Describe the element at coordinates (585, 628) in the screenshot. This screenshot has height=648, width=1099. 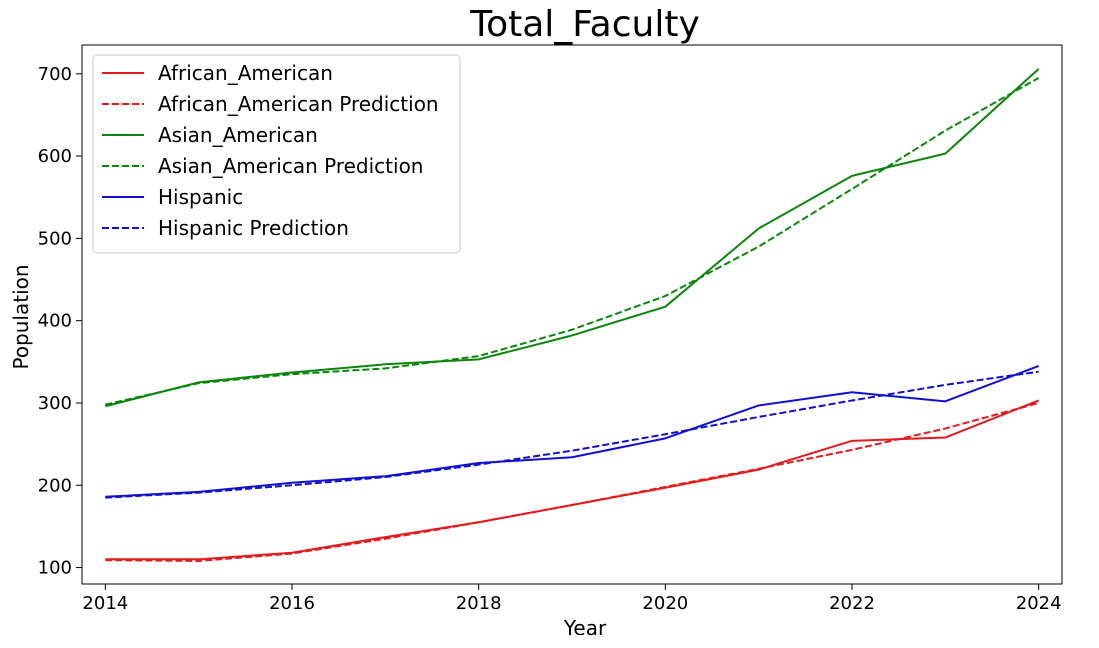
I see `x-axis-label: Year` at that location.